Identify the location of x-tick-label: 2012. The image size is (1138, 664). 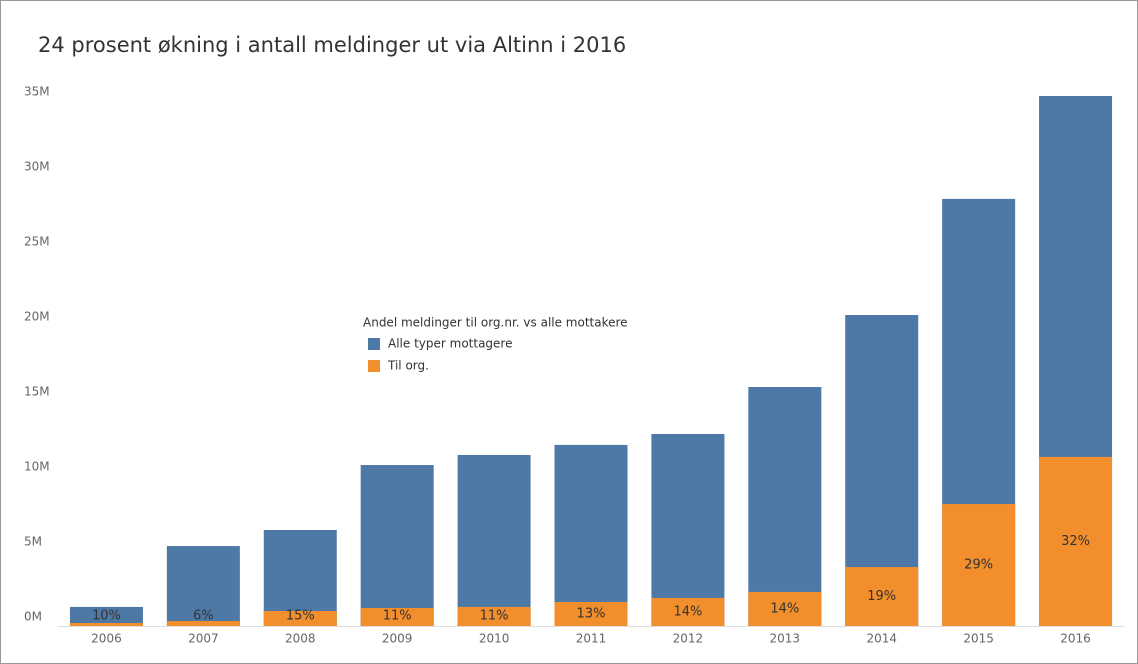
(688, 639).